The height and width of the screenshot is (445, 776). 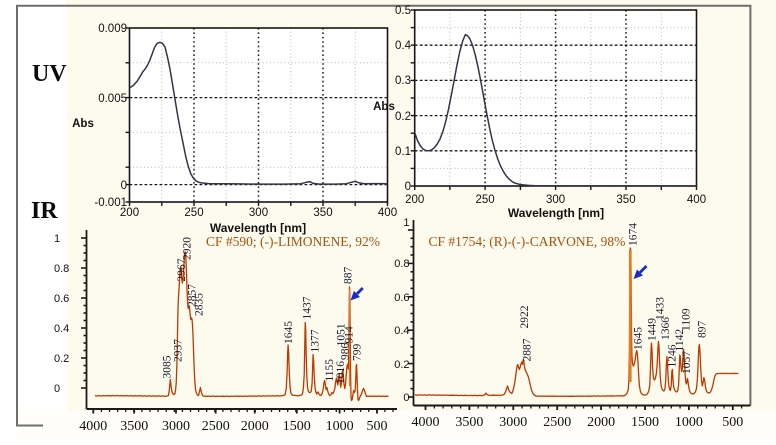 What do you see at coordinates (527, 241) in the screenshot?
I see `svg-text: CF #1754; (R)-(-)-CARVONE, 98%` at bounding box center [527, 241].